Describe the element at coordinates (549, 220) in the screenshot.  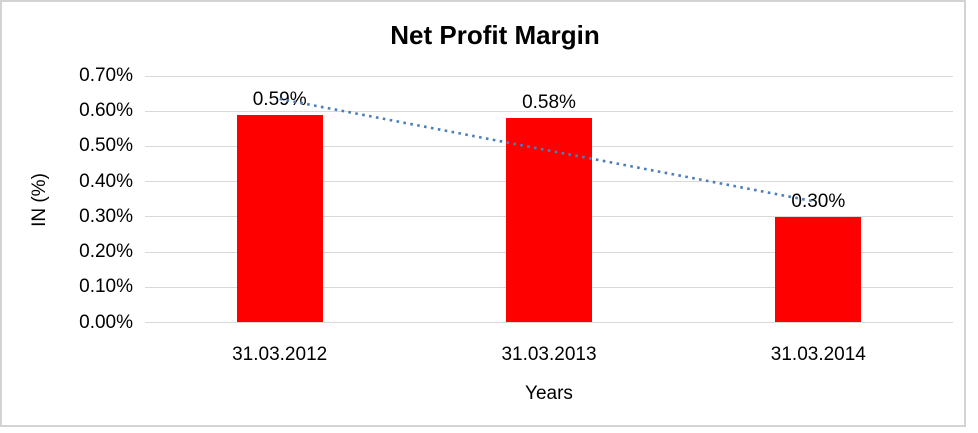
I see `bar-31.03.2013` at that location.